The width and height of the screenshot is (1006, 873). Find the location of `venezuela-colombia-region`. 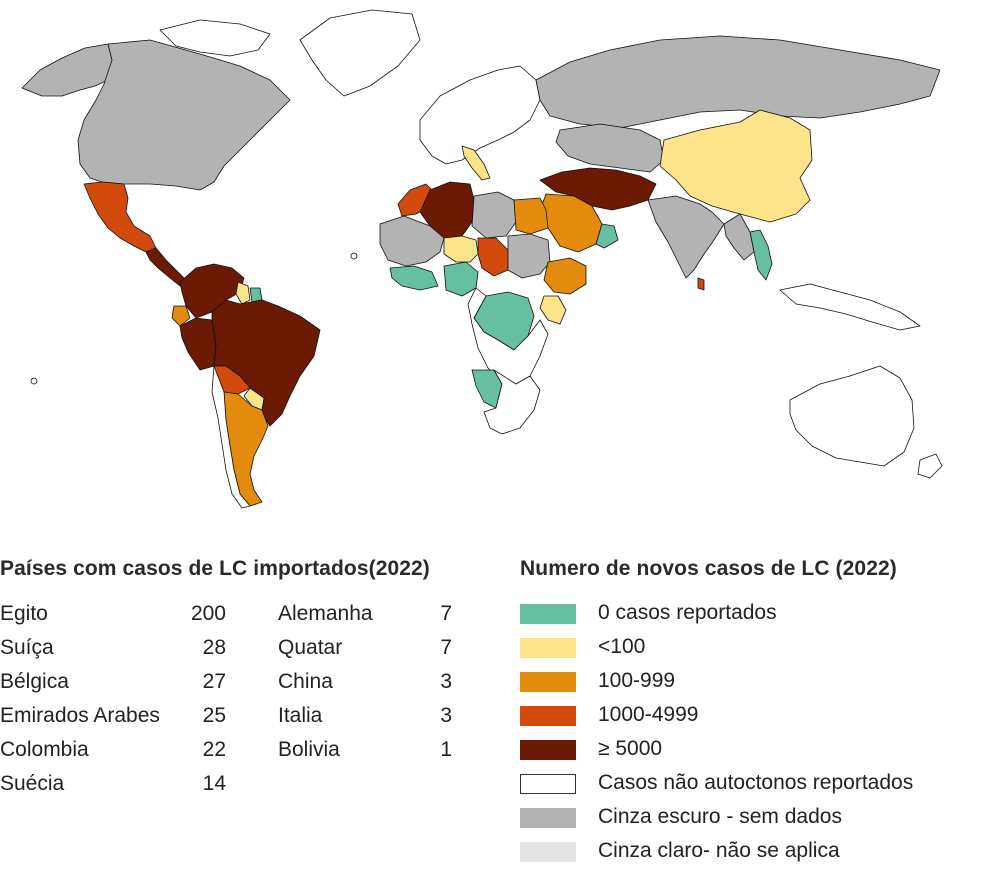

venezuela-colombia-region is located at coordinates (212, 291).